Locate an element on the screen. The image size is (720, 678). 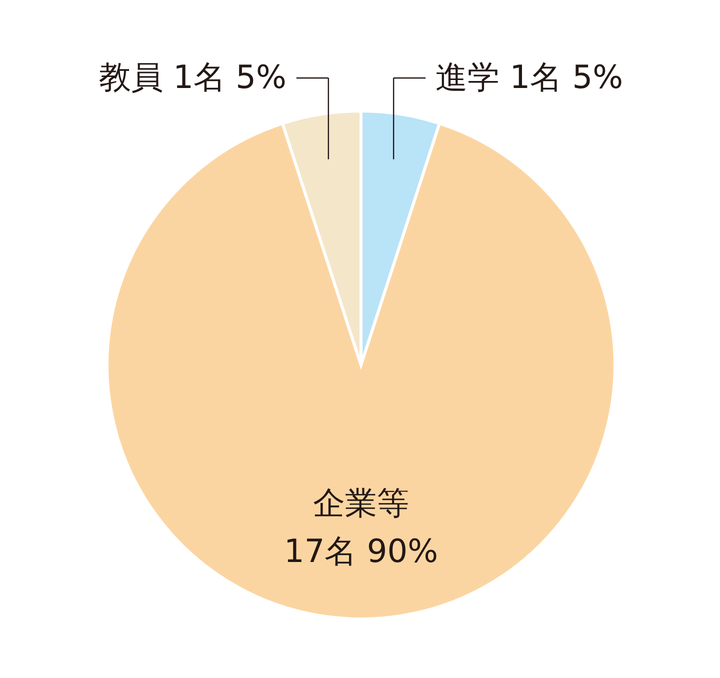
slice-label: 企業等 is located at coordinates (361, 503).